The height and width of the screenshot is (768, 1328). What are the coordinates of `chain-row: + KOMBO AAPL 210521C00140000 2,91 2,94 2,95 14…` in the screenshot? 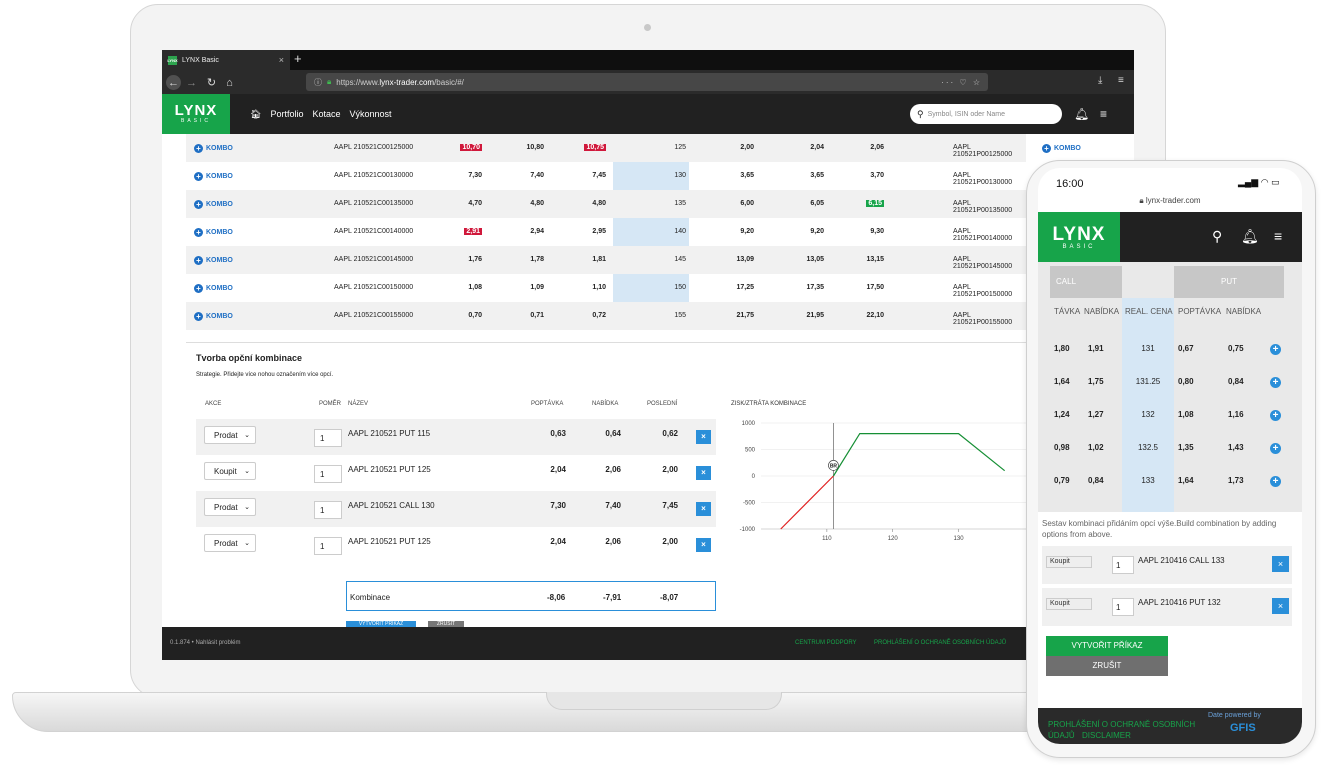 It's located at (606, 232).